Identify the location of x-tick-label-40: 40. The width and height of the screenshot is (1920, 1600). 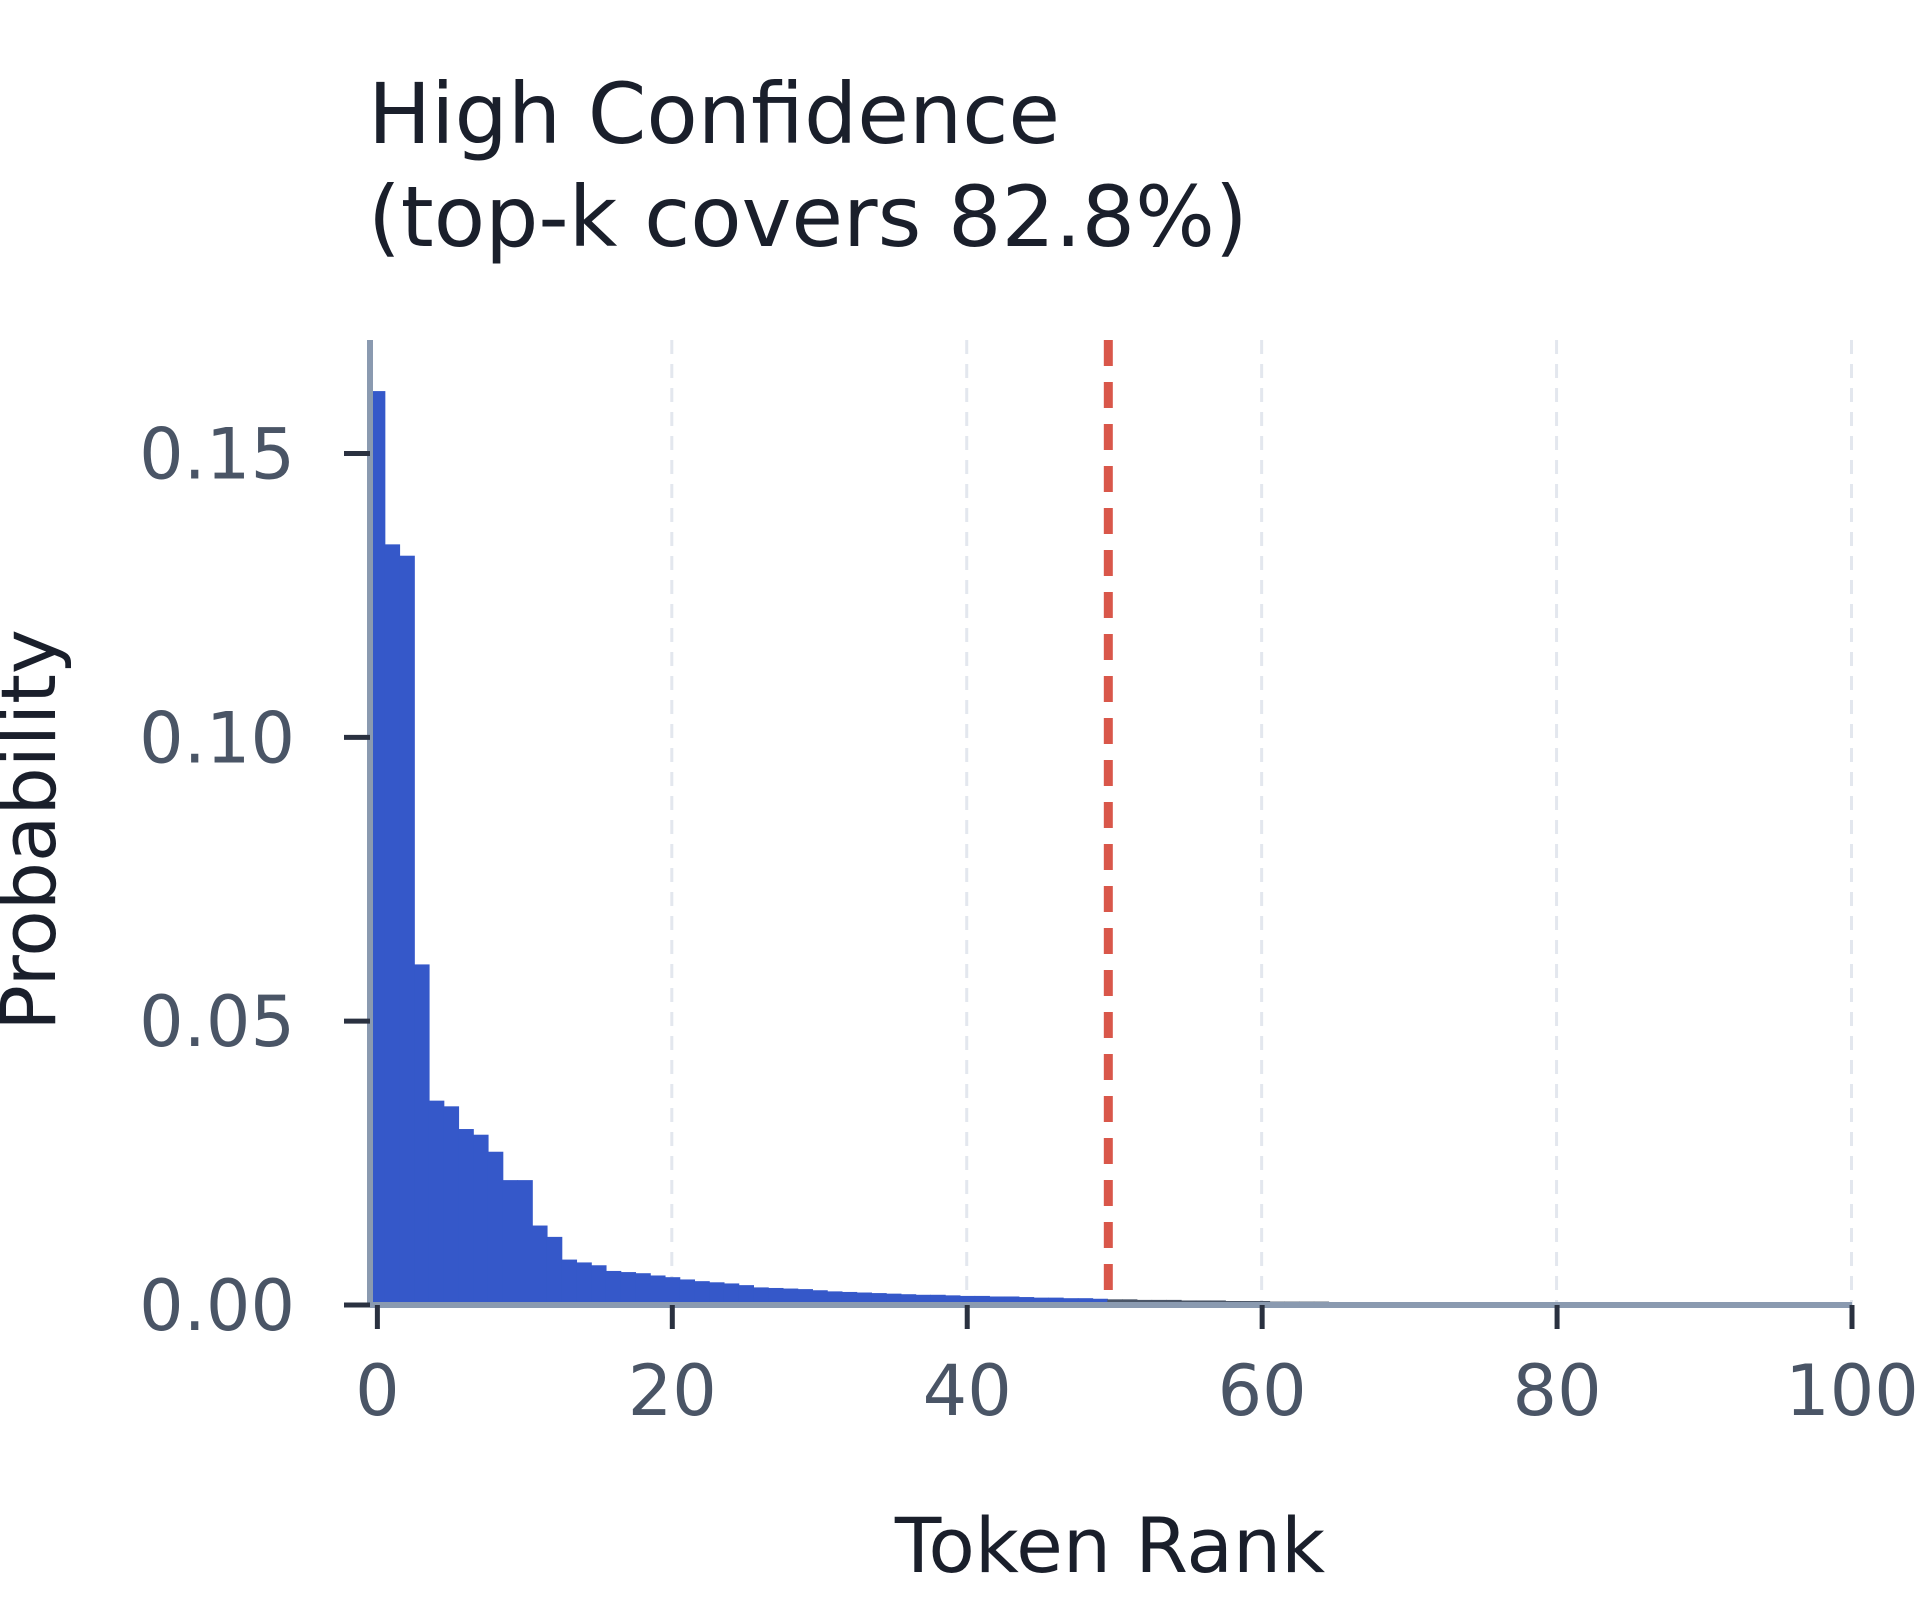
(967, 1391).